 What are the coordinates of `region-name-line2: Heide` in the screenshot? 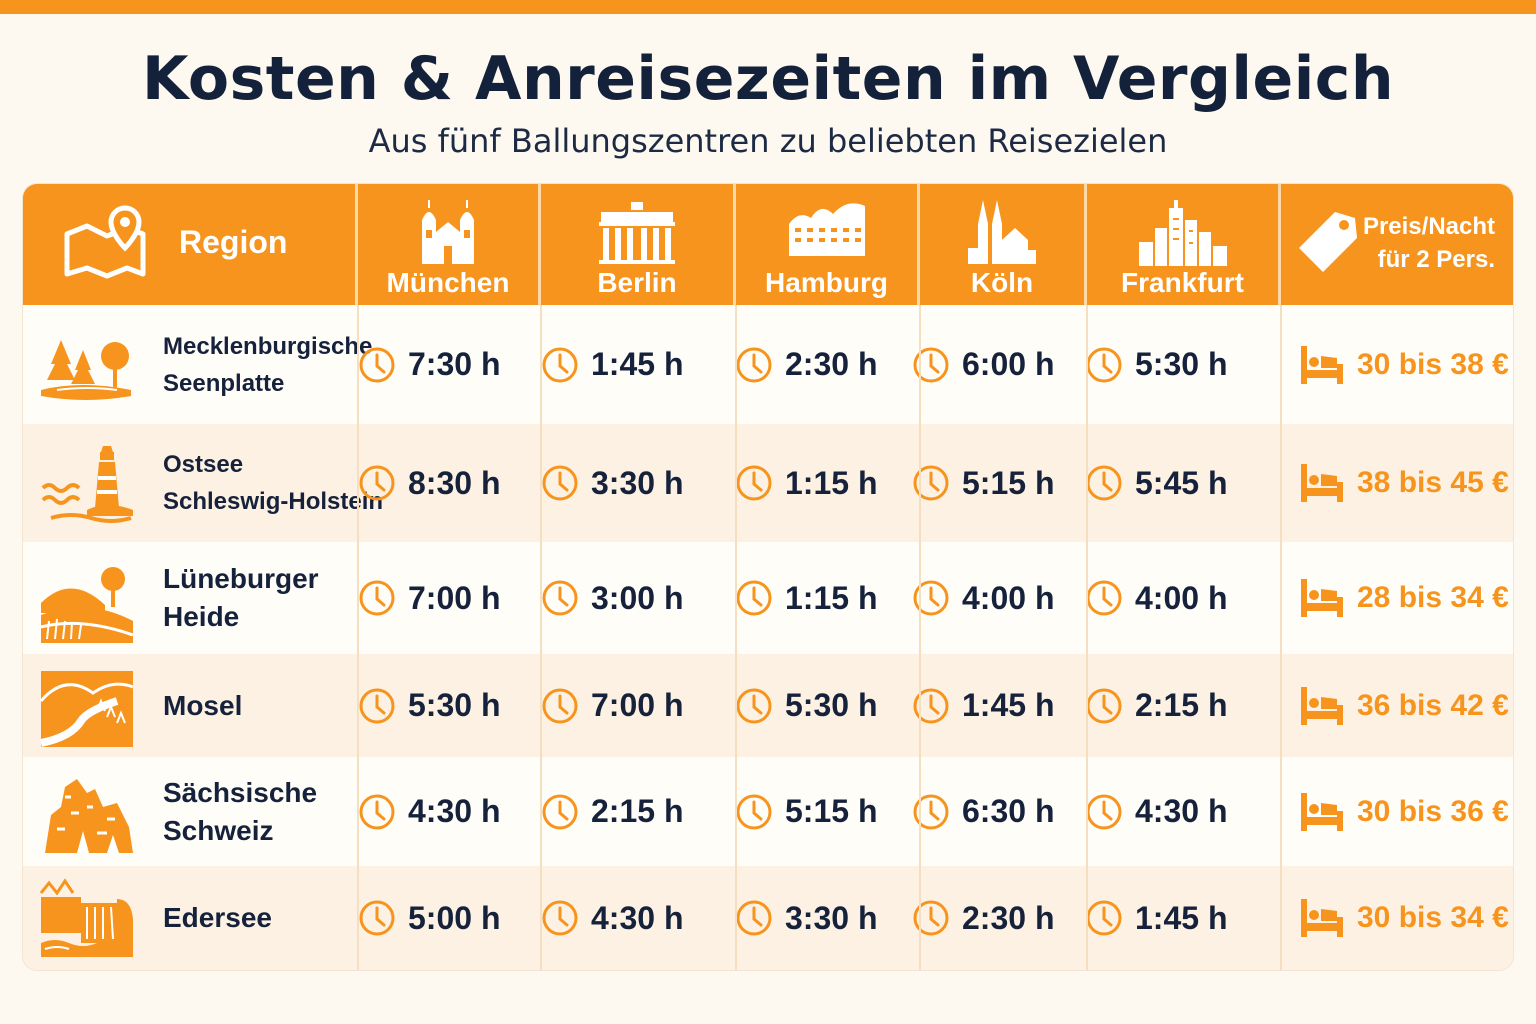 It's located at (201, 616).